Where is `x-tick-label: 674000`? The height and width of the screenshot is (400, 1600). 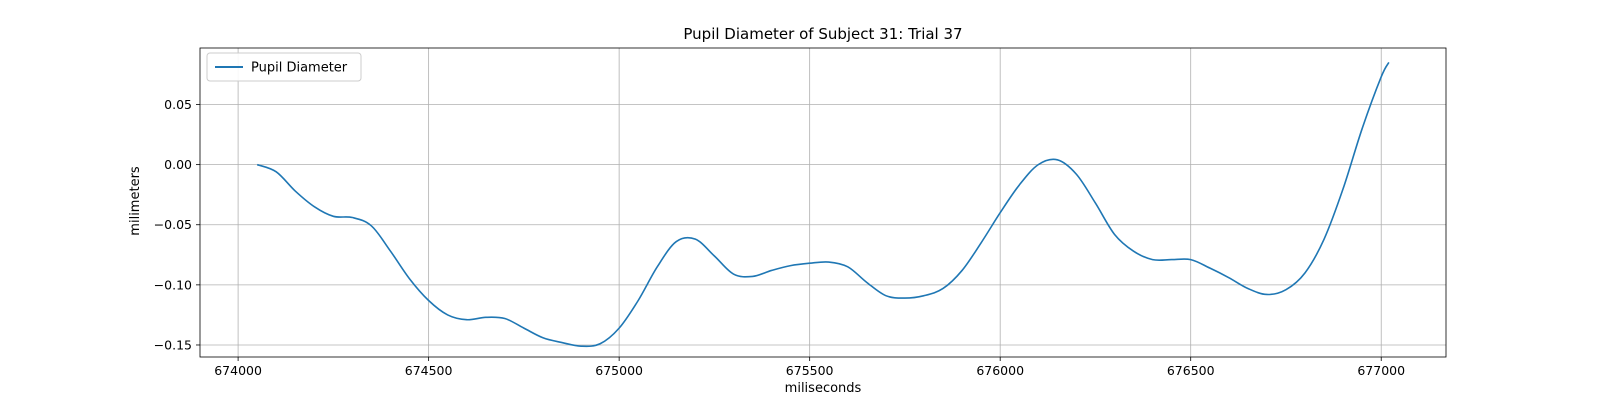
x-tick-label: 674000 is located at coordinates (238, 370).